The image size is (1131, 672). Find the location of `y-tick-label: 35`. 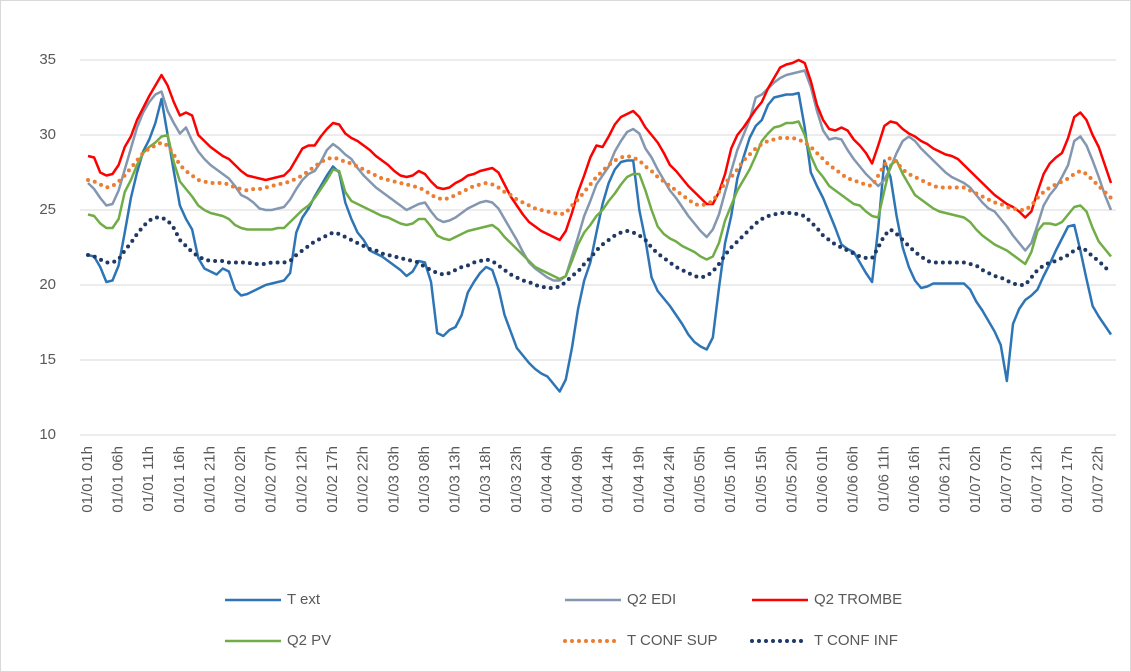

y-tick-label: 35 is located at coordinates (47, 59).